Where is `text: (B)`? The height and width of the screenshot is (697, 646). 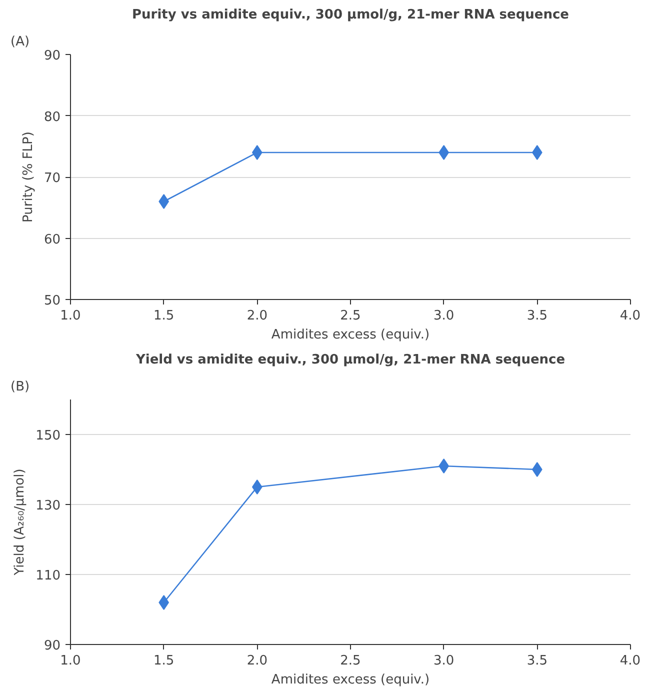 text: (B) is located at coordinates (20, 387).